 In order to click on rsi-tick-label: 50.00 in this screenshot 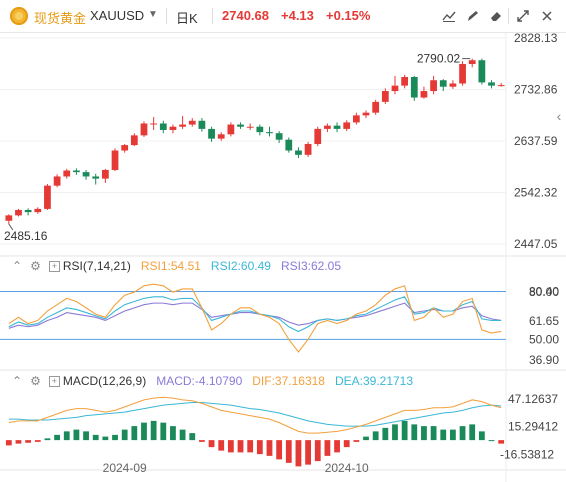, I will do `click(544, 339)`.